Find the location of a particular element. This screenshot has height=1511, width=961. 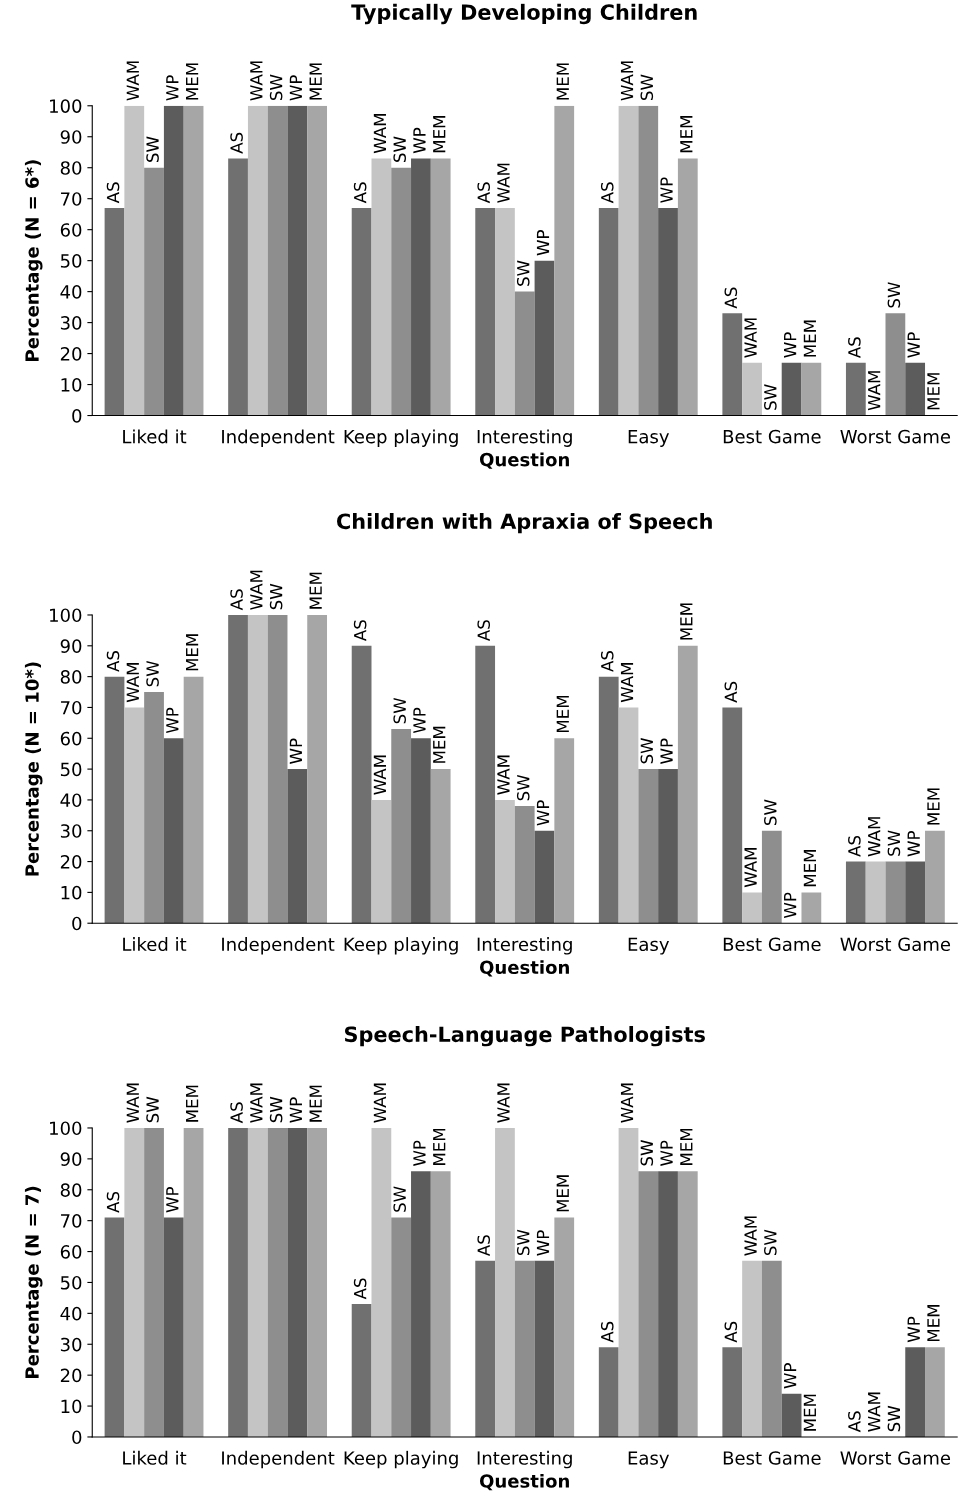

y-tick-label: 20 is located at coordinates (71, 354).